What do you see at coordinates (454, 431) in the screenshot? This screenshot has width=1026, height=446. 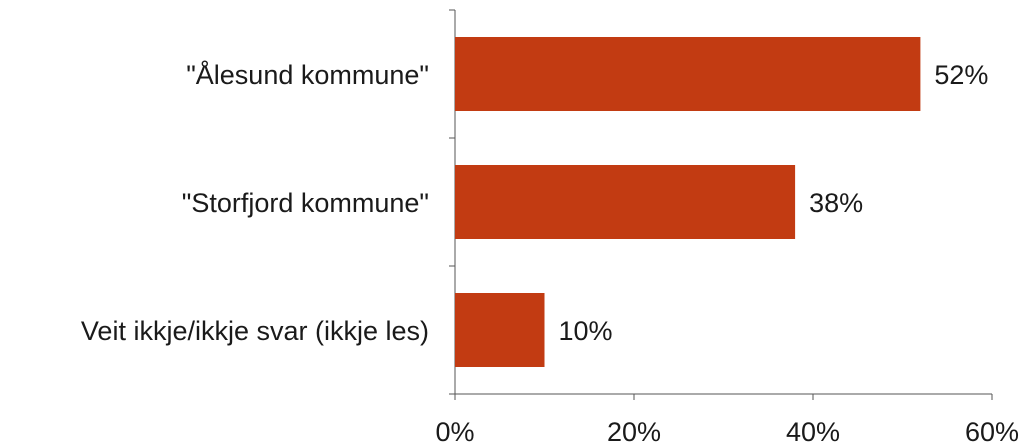 I see `x-tick-label: 0%` at bounding box center [454, 431].